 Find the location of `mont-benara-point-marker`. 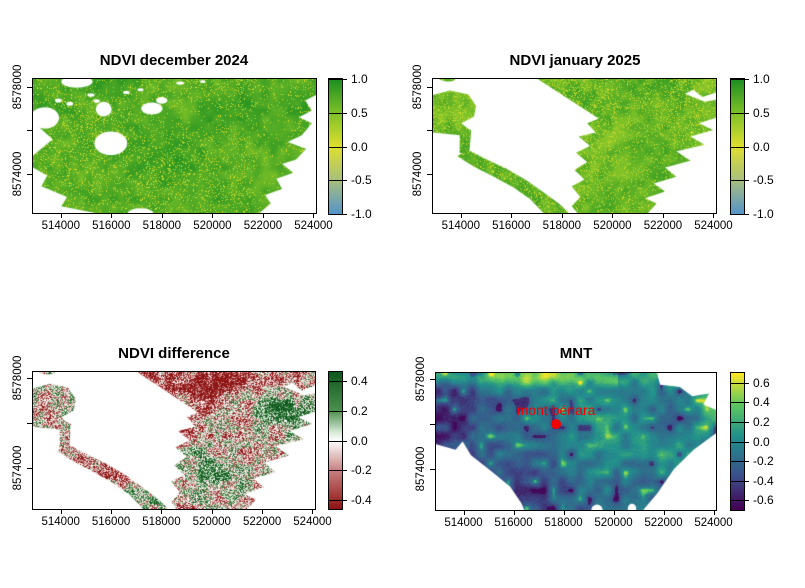

mont-benara-point-marker is located at coordinates (556, 424).